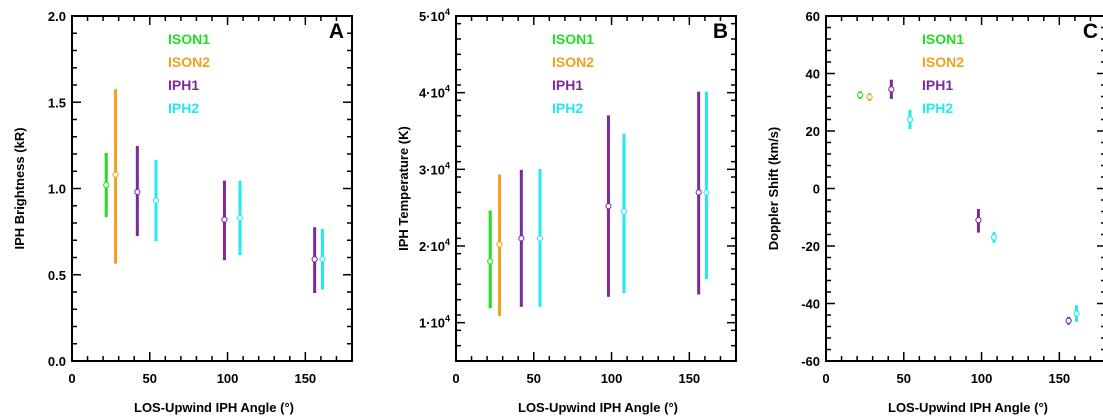  What do you see at coordinates (19, 188) in the screenshot?
I see `y-axis-label: IPH Brightness (kR)` at bounding box center [19, 188].